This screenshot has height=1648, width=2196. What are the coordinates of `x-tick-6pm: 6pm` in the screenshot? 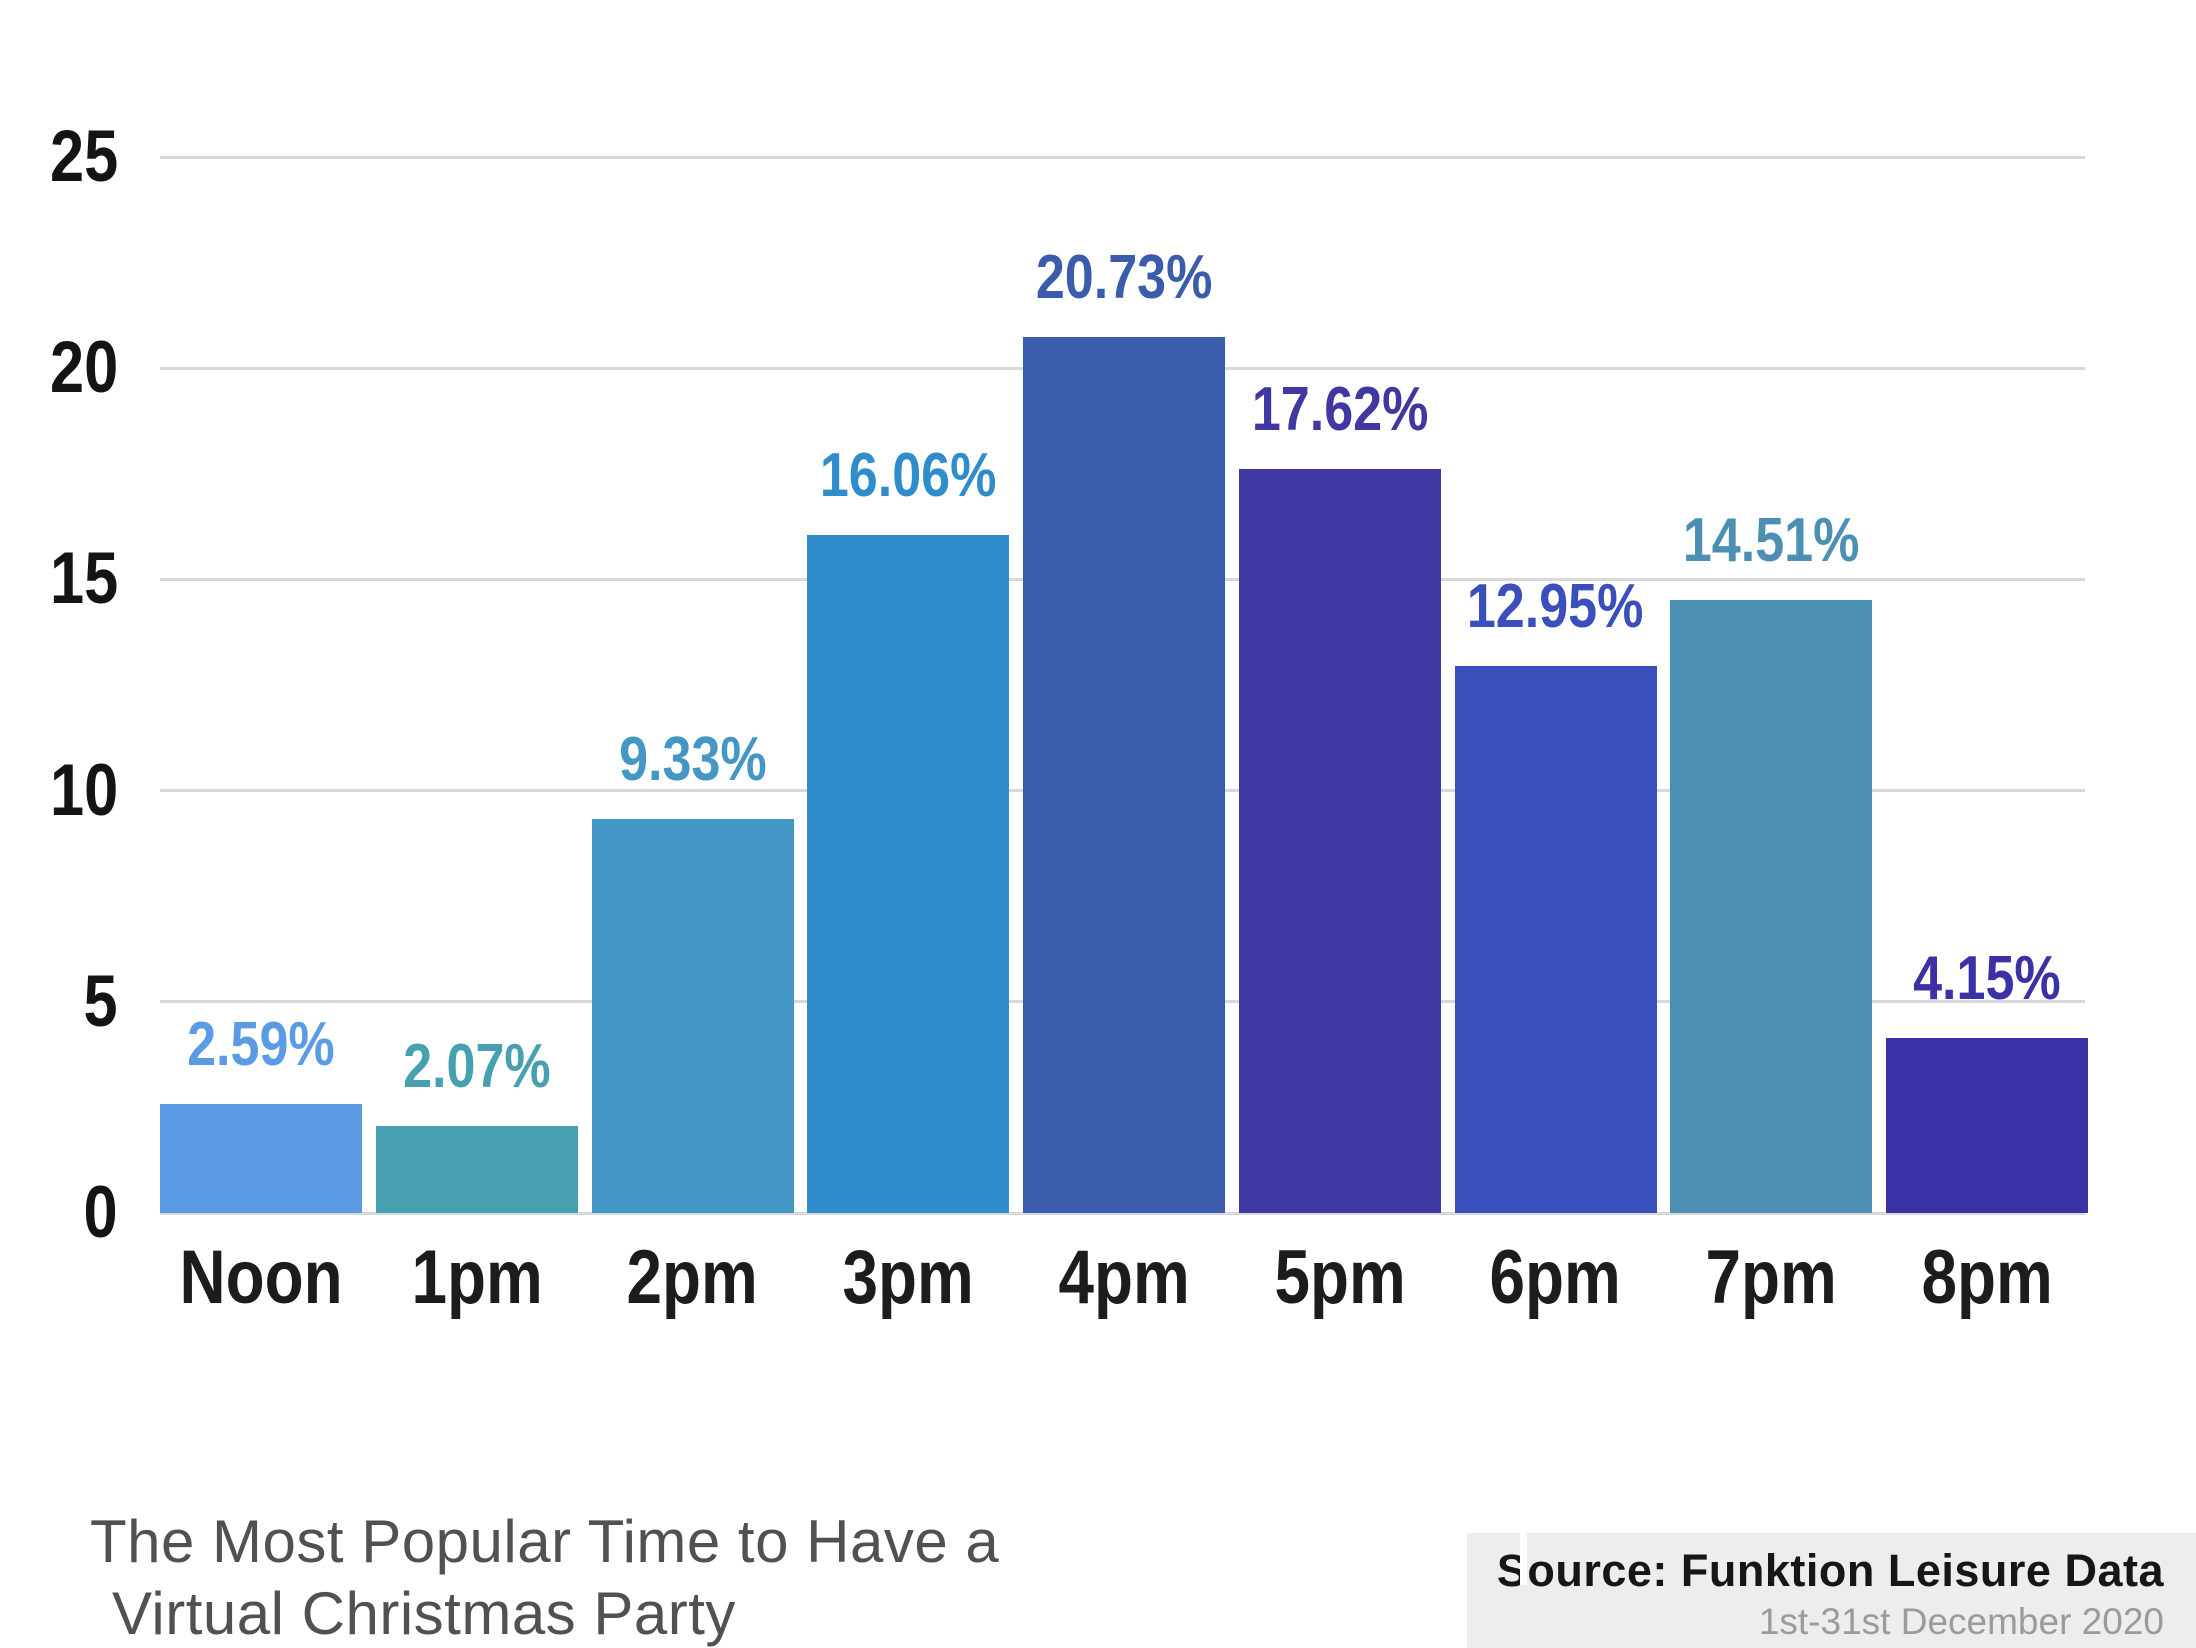 It's located at (1555, 1277).